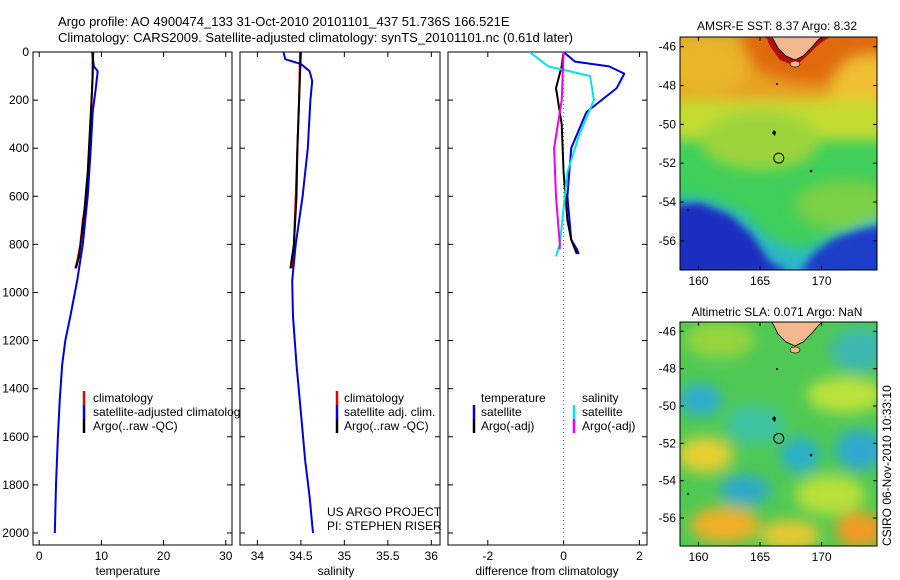  I want to click on sla-auckland-islands, so click(774, 419).